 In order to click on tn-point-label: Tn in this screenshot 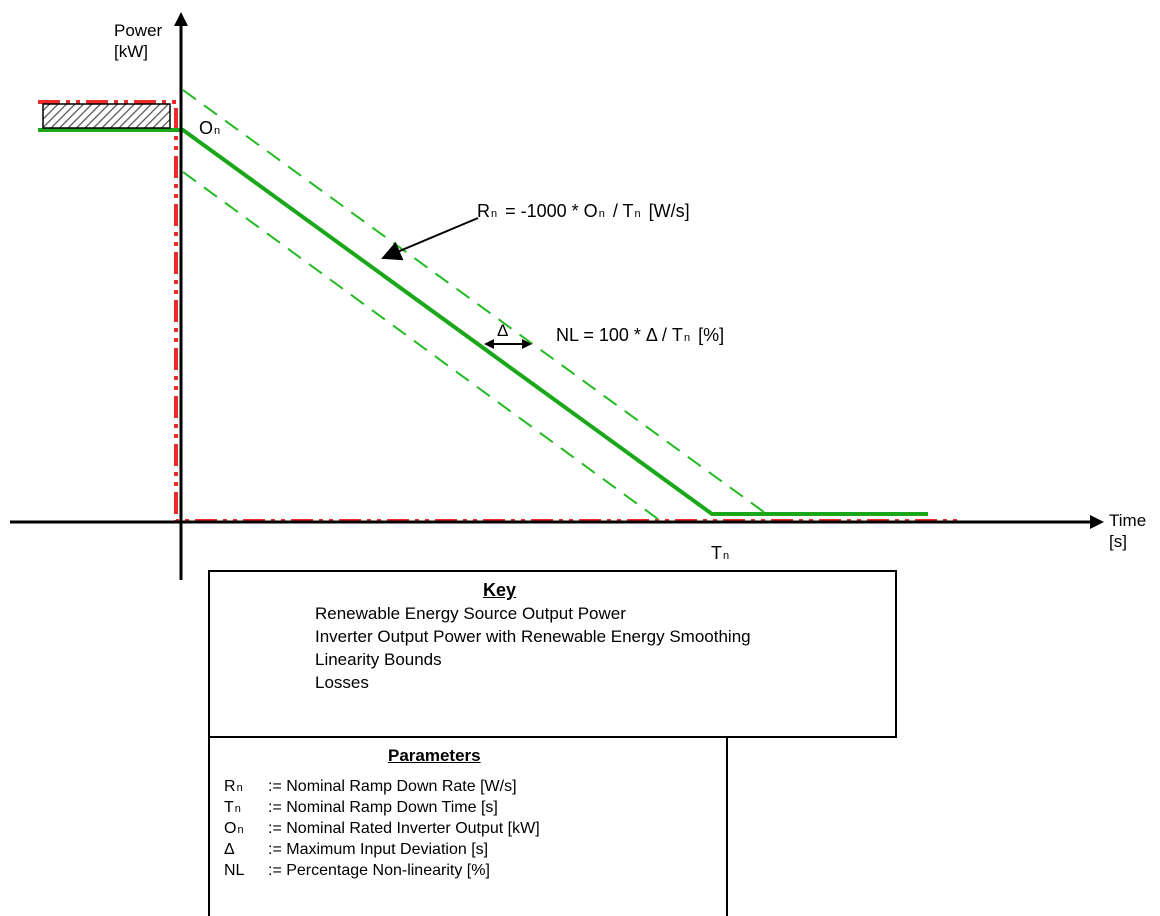, I will do `click(720, 553)`.